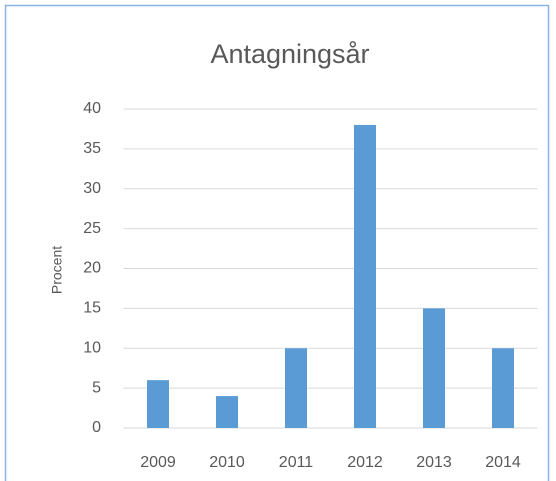 The image size is (556, 481). What do you see at coordinates (92, 347) in the screenshot?
I see `y-tick-label: 10` at bounding box center [92, 347].